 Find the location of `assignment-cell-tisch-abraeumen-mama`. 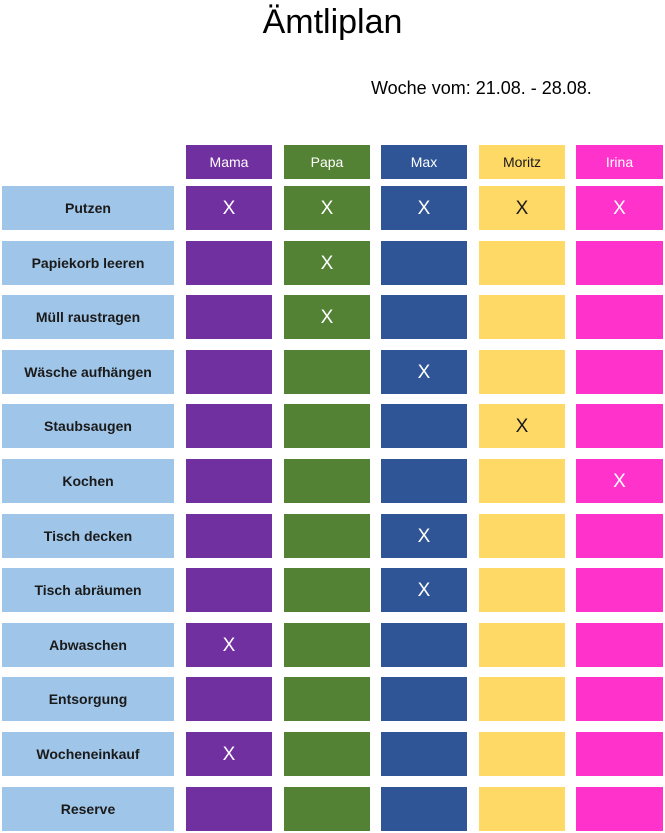

assignment-cell-tisch-abraeumen-mama is located at coordinates (229, 590).